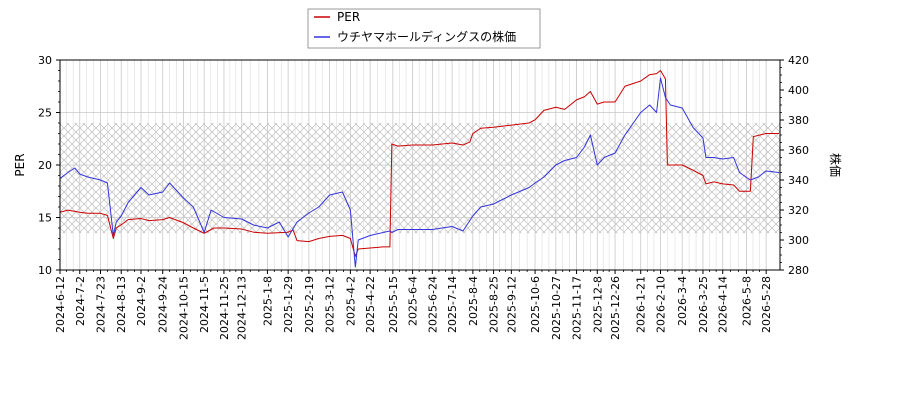  I want to click on right-tick-label: 320, so click(798, 210).